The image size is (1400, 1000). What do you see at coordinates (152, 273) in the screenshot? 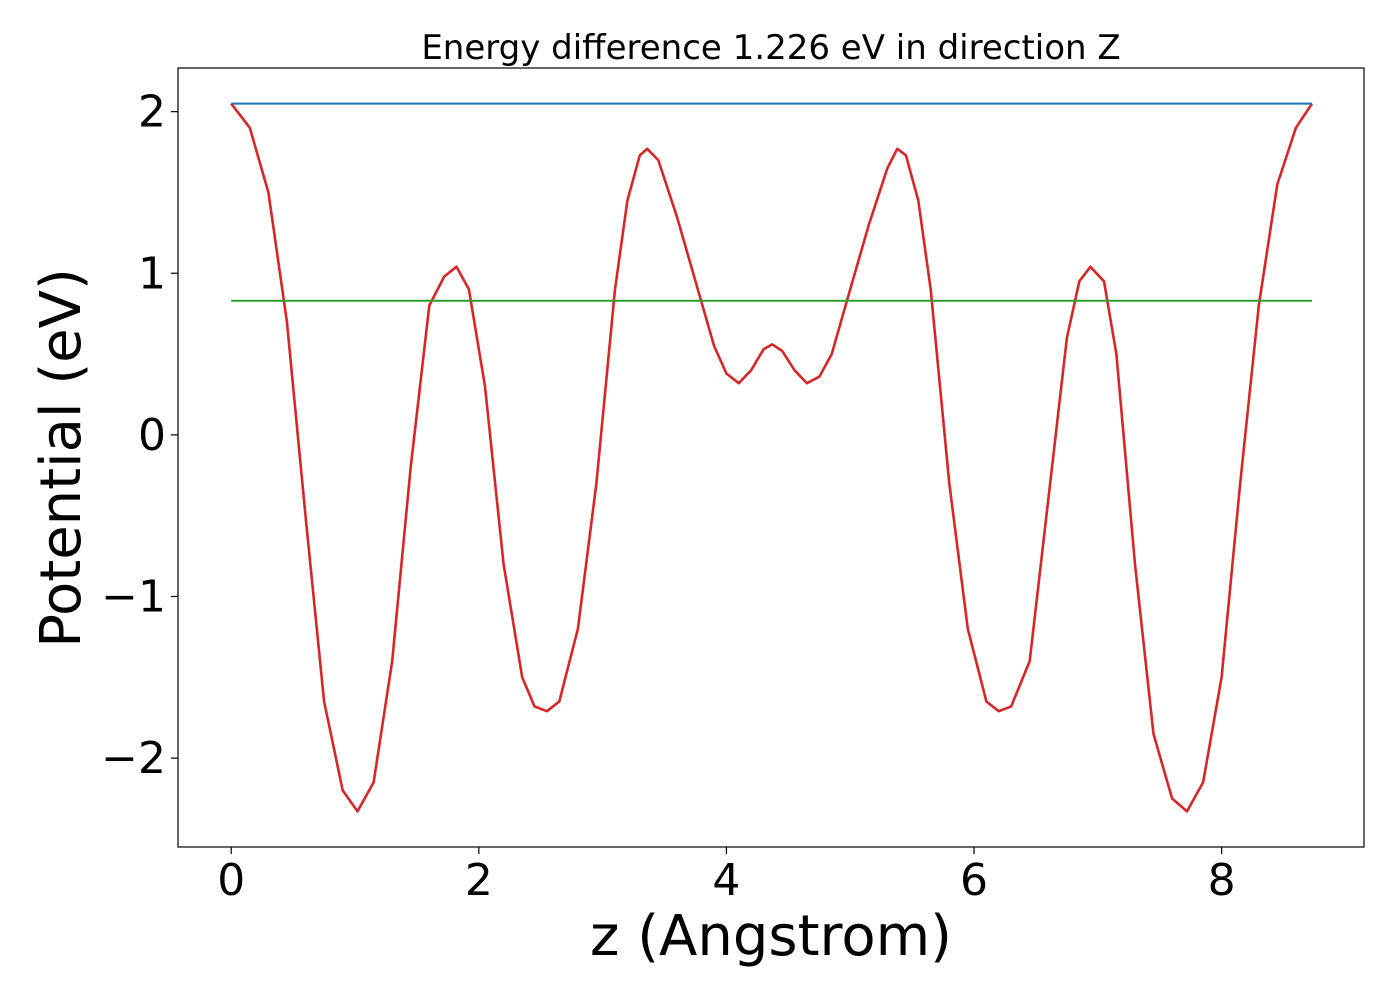
I see `y-tick-label: 1` at bounding box center [152, 273].